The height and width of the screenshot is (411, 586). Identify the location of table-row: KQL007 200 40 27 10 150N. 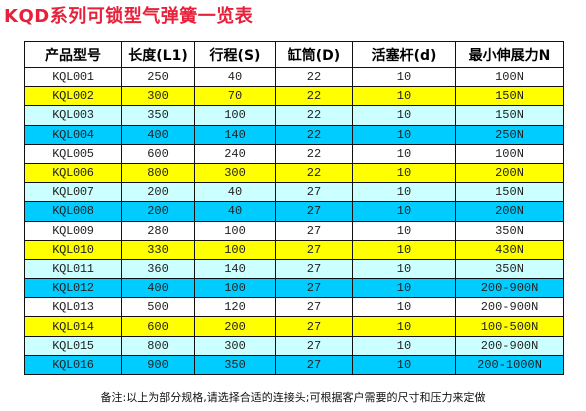
(294, 192).